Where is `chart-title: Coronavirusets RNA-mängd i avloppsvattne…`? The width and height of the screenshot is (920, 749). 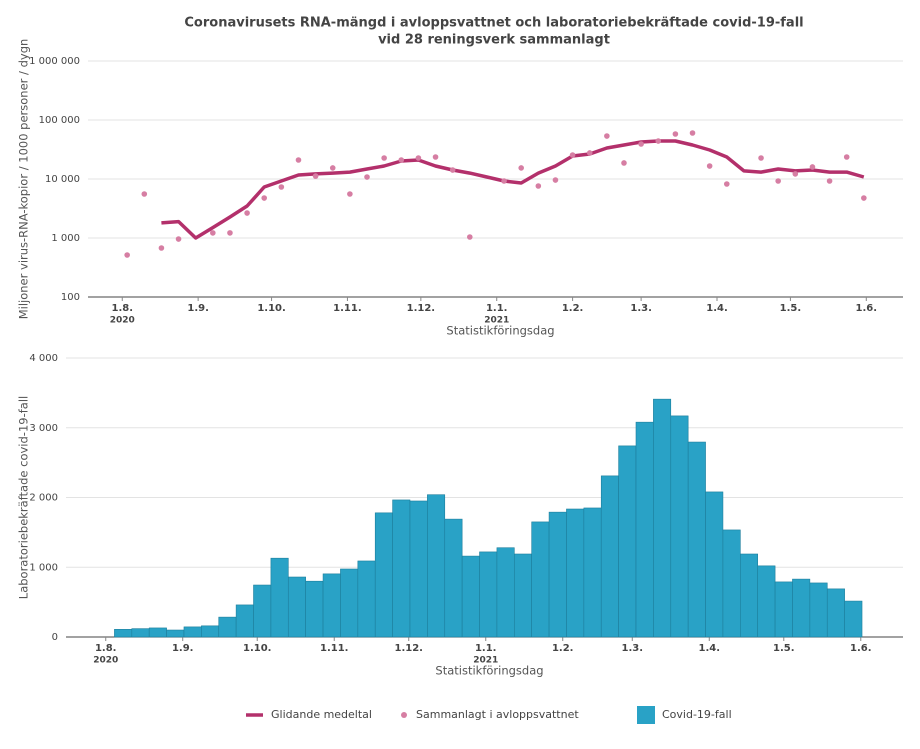
chart-title: Coronavirusets RNA-mängd i avloppsvattne… is located at coordinates (493, 23).